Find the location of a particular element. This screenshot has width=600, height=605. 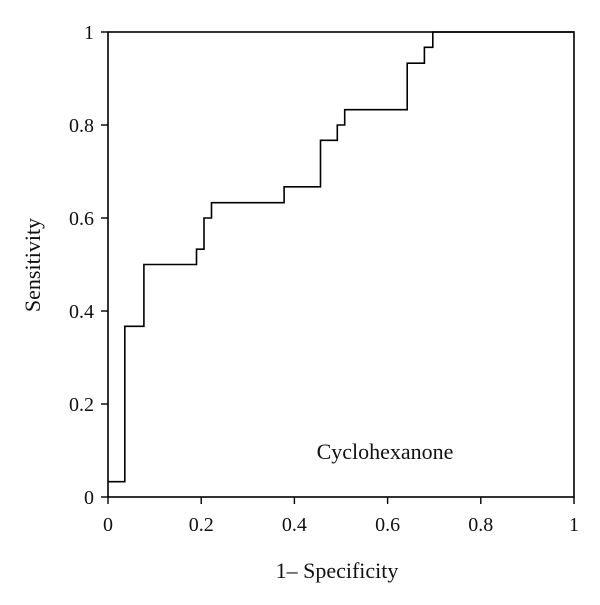

chart-annotation: Cyclohexanone is located at coordinates (385, 451).